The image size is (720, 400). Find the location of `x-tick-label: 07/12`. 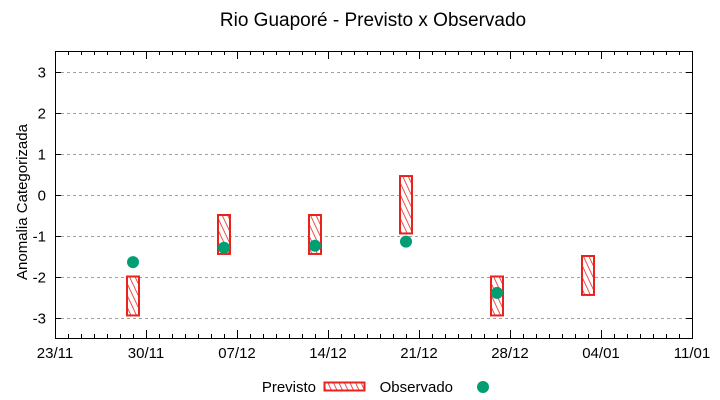

x-tick-label: 07/12 is located at coordinates (237, 353).